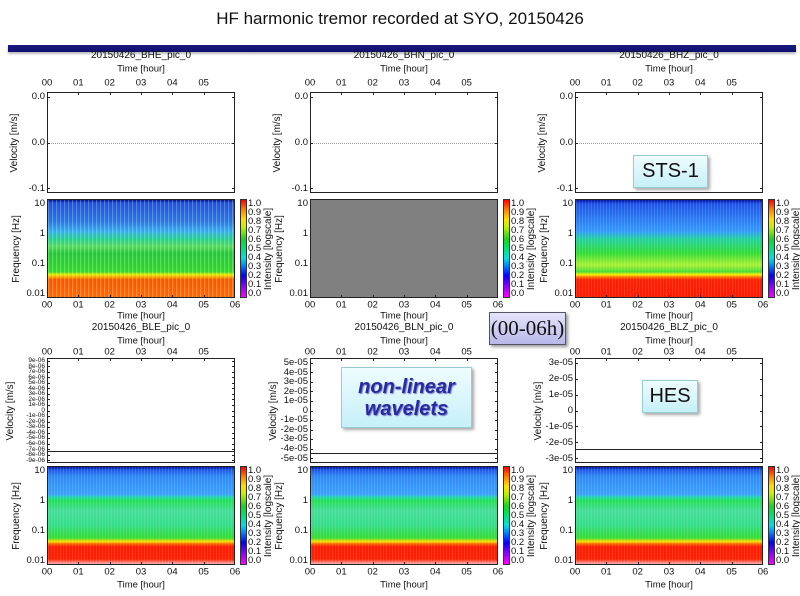 The image size is (800, 596). Describe the element at coordinates (518, 506) in the screenshot. I see `colorbar-tick-label: 0.6` at that location.